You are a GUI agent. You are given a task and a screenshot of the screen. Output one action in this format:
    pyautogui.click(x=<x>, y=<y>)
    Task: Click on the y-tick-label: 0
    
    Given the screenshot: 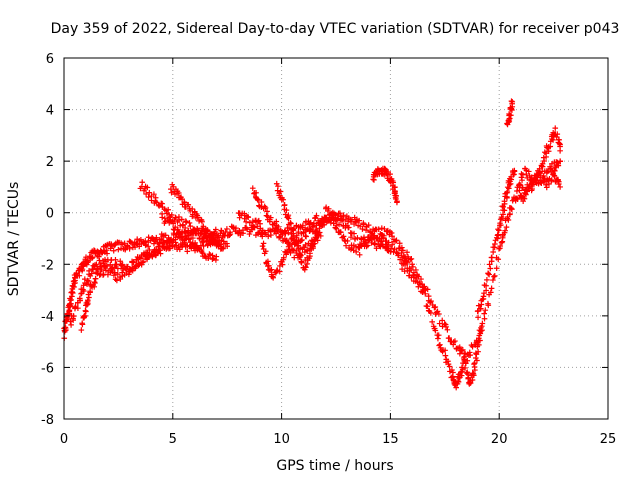 What is the action you would take?
    pyautogui.click(x=50, y=214)
    